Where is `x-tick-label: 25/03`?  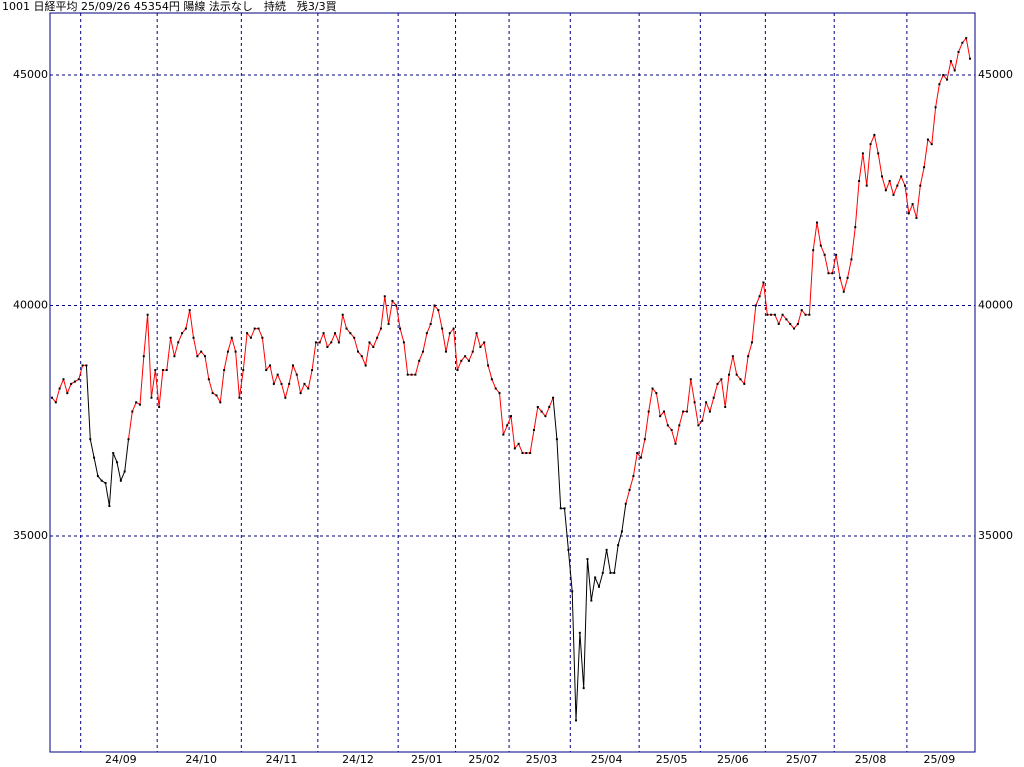
x-tick-label: 25/03 is located at coordinates (542, 759).